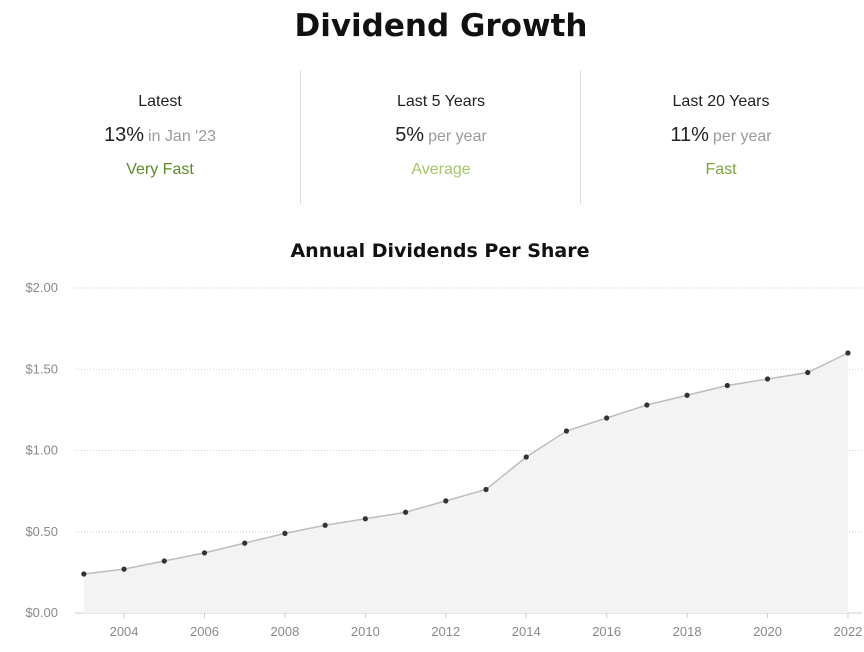 The height and width of the screenshot is (652, 864). Describe the element at coordinates (441, 26) in the screenshot. I see `page-title: Dividend Growth` at that location.